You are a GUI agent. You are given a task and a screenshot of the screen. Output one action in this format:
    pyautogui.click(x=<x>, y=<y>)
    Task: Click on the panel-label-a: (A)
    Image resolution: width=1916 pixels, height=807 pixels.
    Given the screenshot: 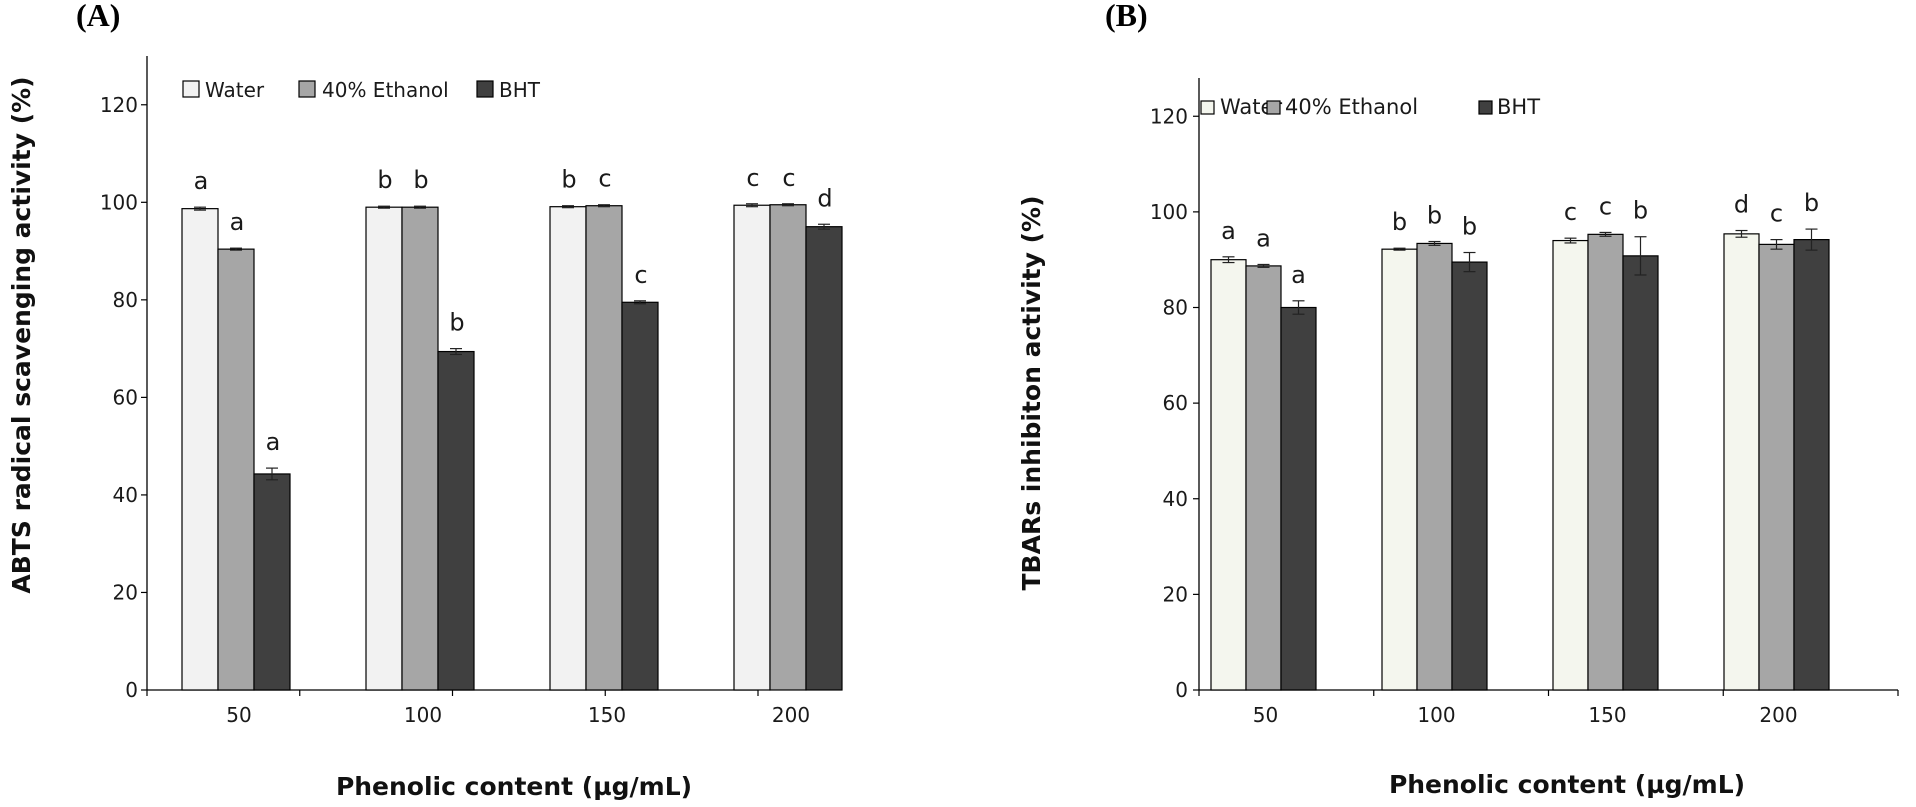 What is the action you would take?
    pyautogui.click(x=98, y=16)
    